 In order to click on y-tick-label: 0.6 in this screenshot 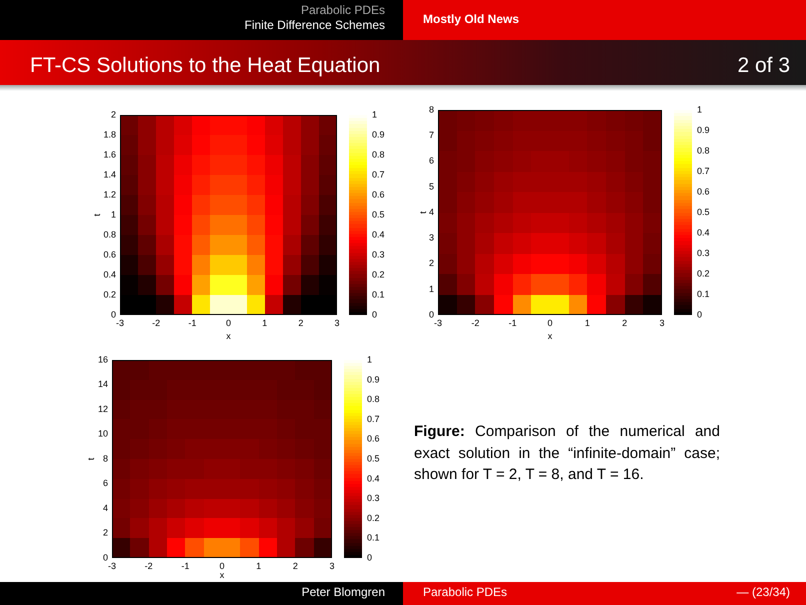, I will do `click(109, 254)`.